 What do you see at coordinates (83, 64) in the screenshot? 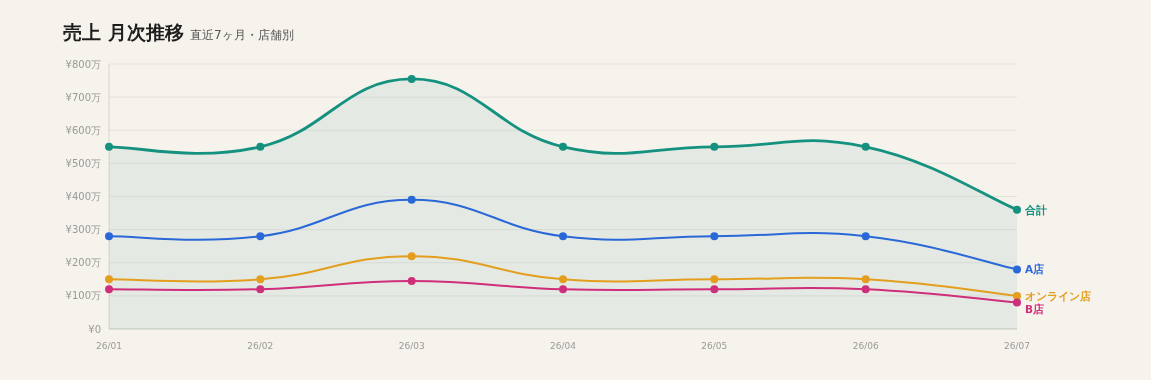
I see `y-tick-label: ¥800万` at bounding box center [83, 64].